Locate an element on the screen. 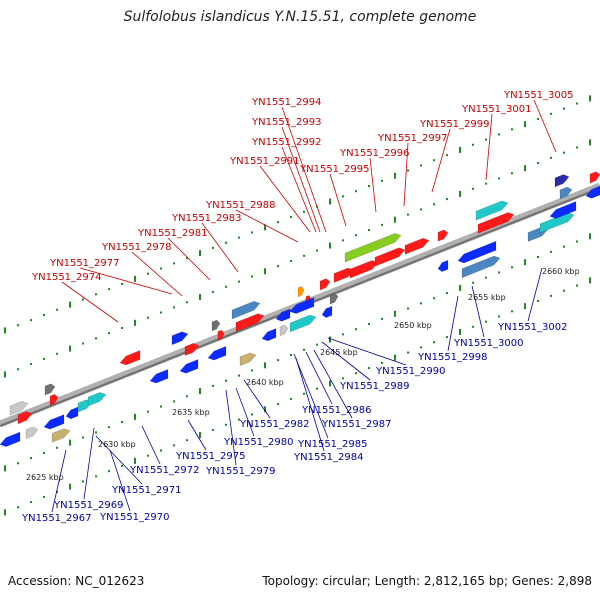  forward-gene-label: YN1551_2981 is located at coordinates (172, 233).